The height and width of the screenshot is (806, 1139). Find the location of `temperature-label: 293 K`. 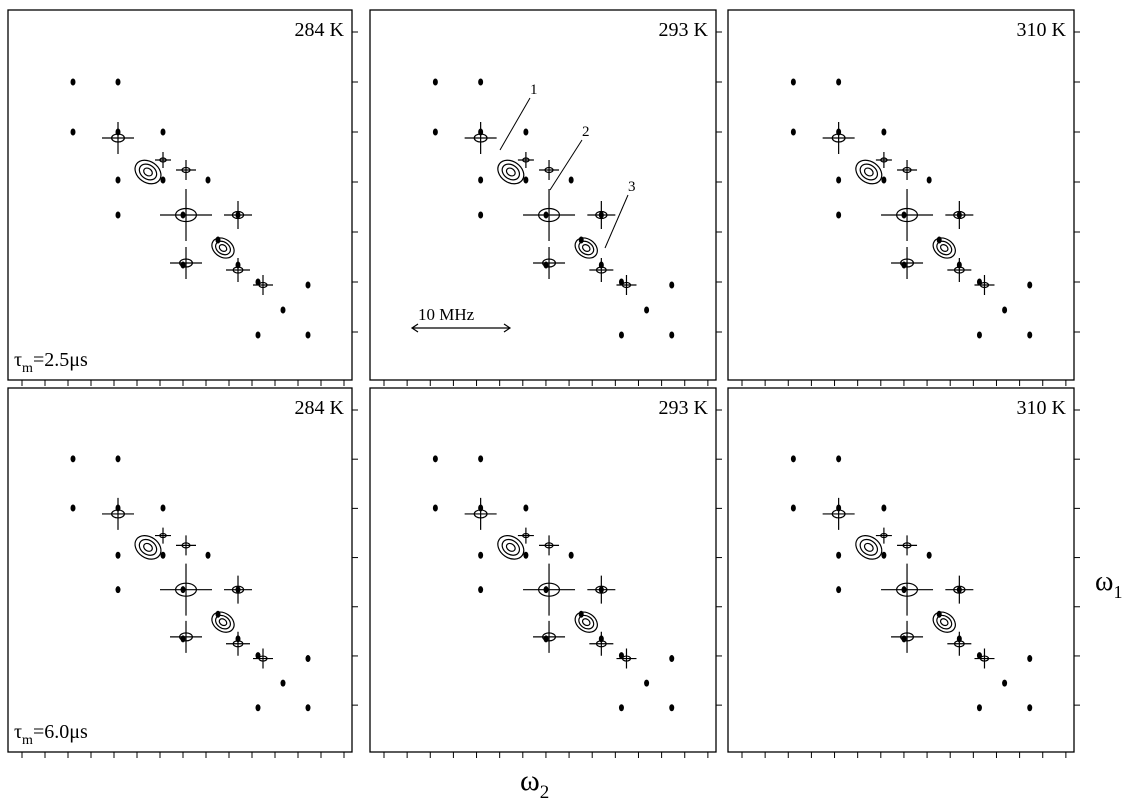

temperature-label: 293 K is located at coordinates (684, 408).